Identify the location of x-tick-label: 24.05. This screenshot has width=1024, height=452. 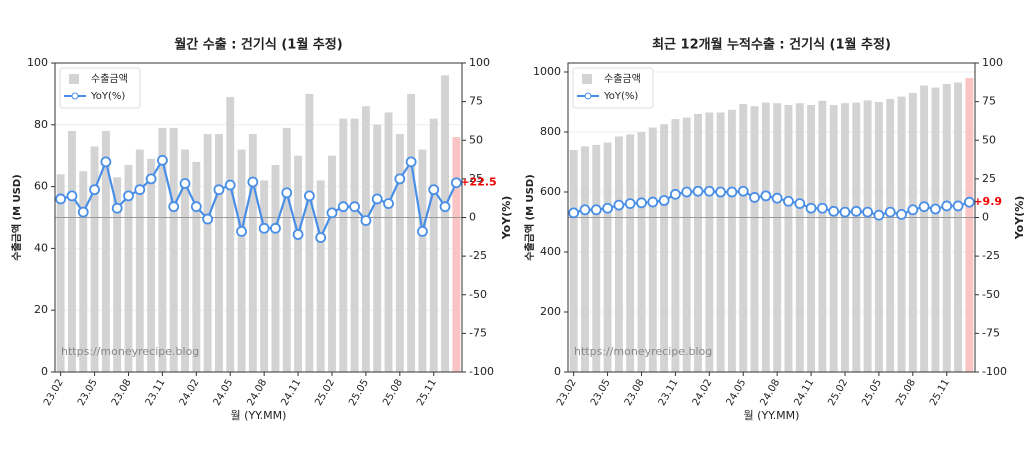
(737, 393).